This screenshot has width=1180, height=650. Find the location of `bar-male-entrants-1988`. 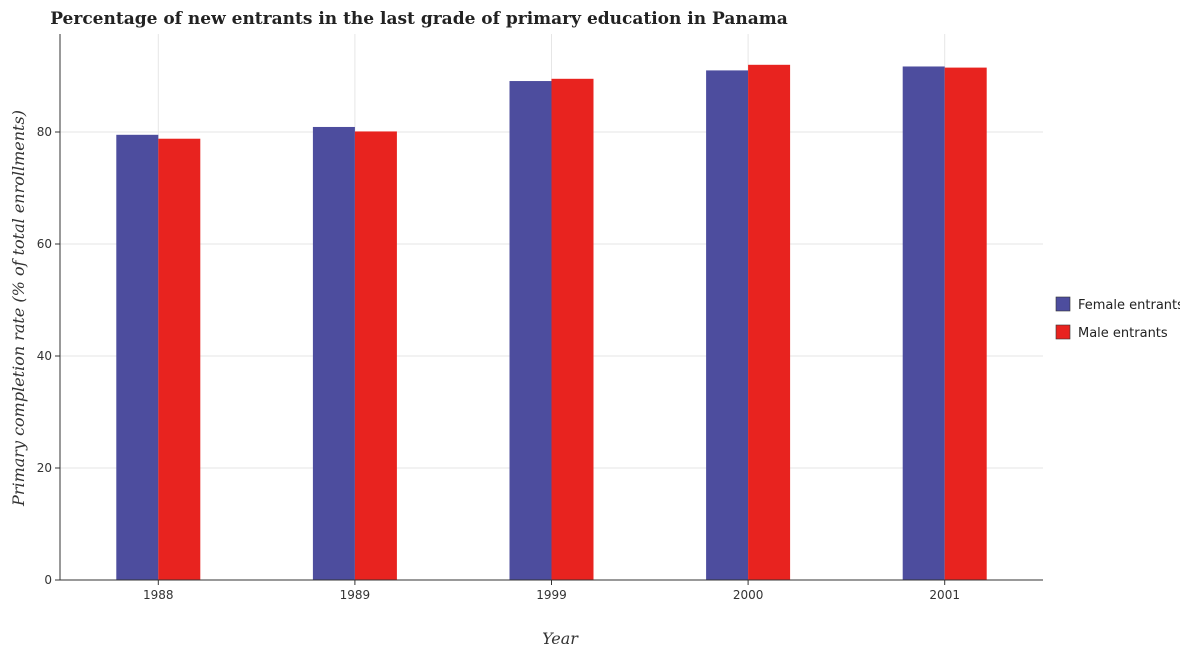

bar-male-entrants-1988 is located at coordinates (179, 359).